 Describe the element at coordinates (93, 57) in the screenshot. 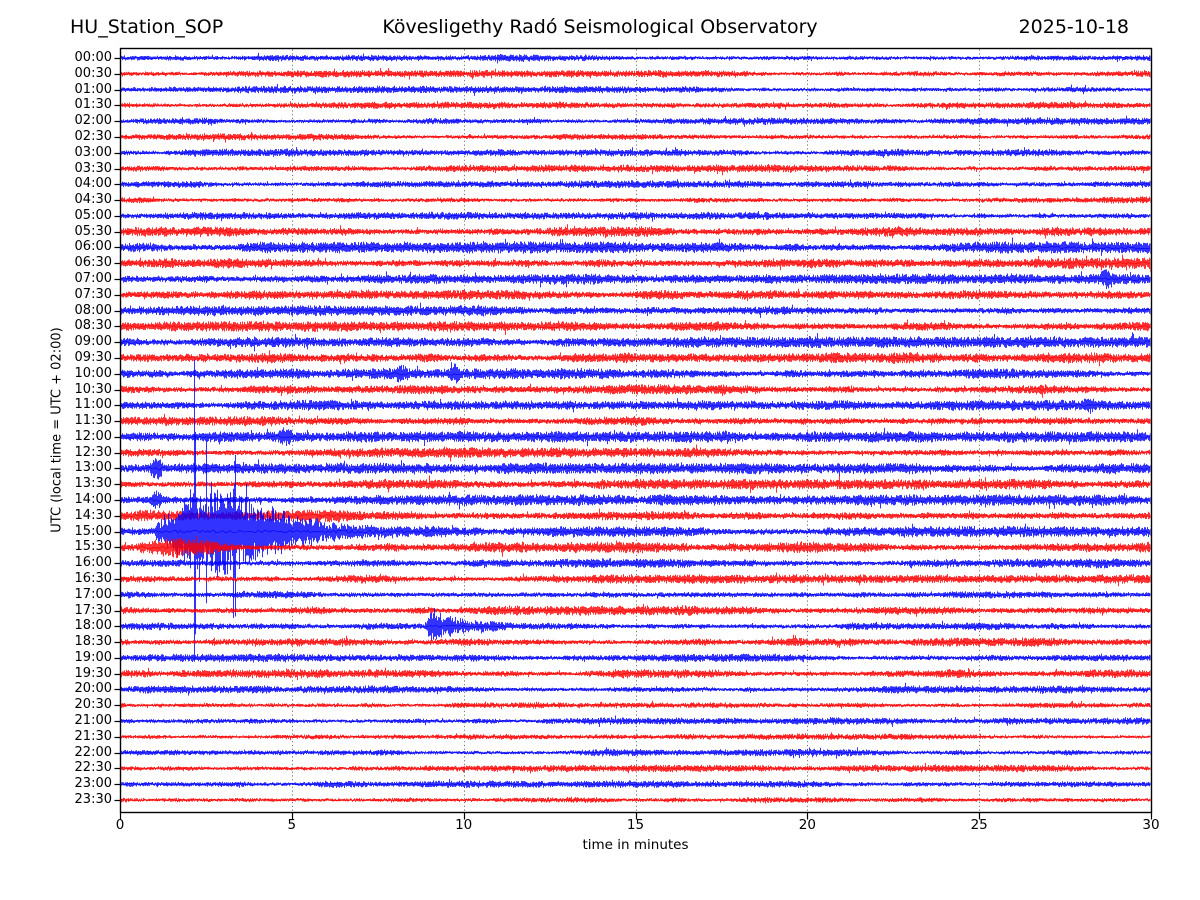

I see `y-tick-label: 00:00` at that location.